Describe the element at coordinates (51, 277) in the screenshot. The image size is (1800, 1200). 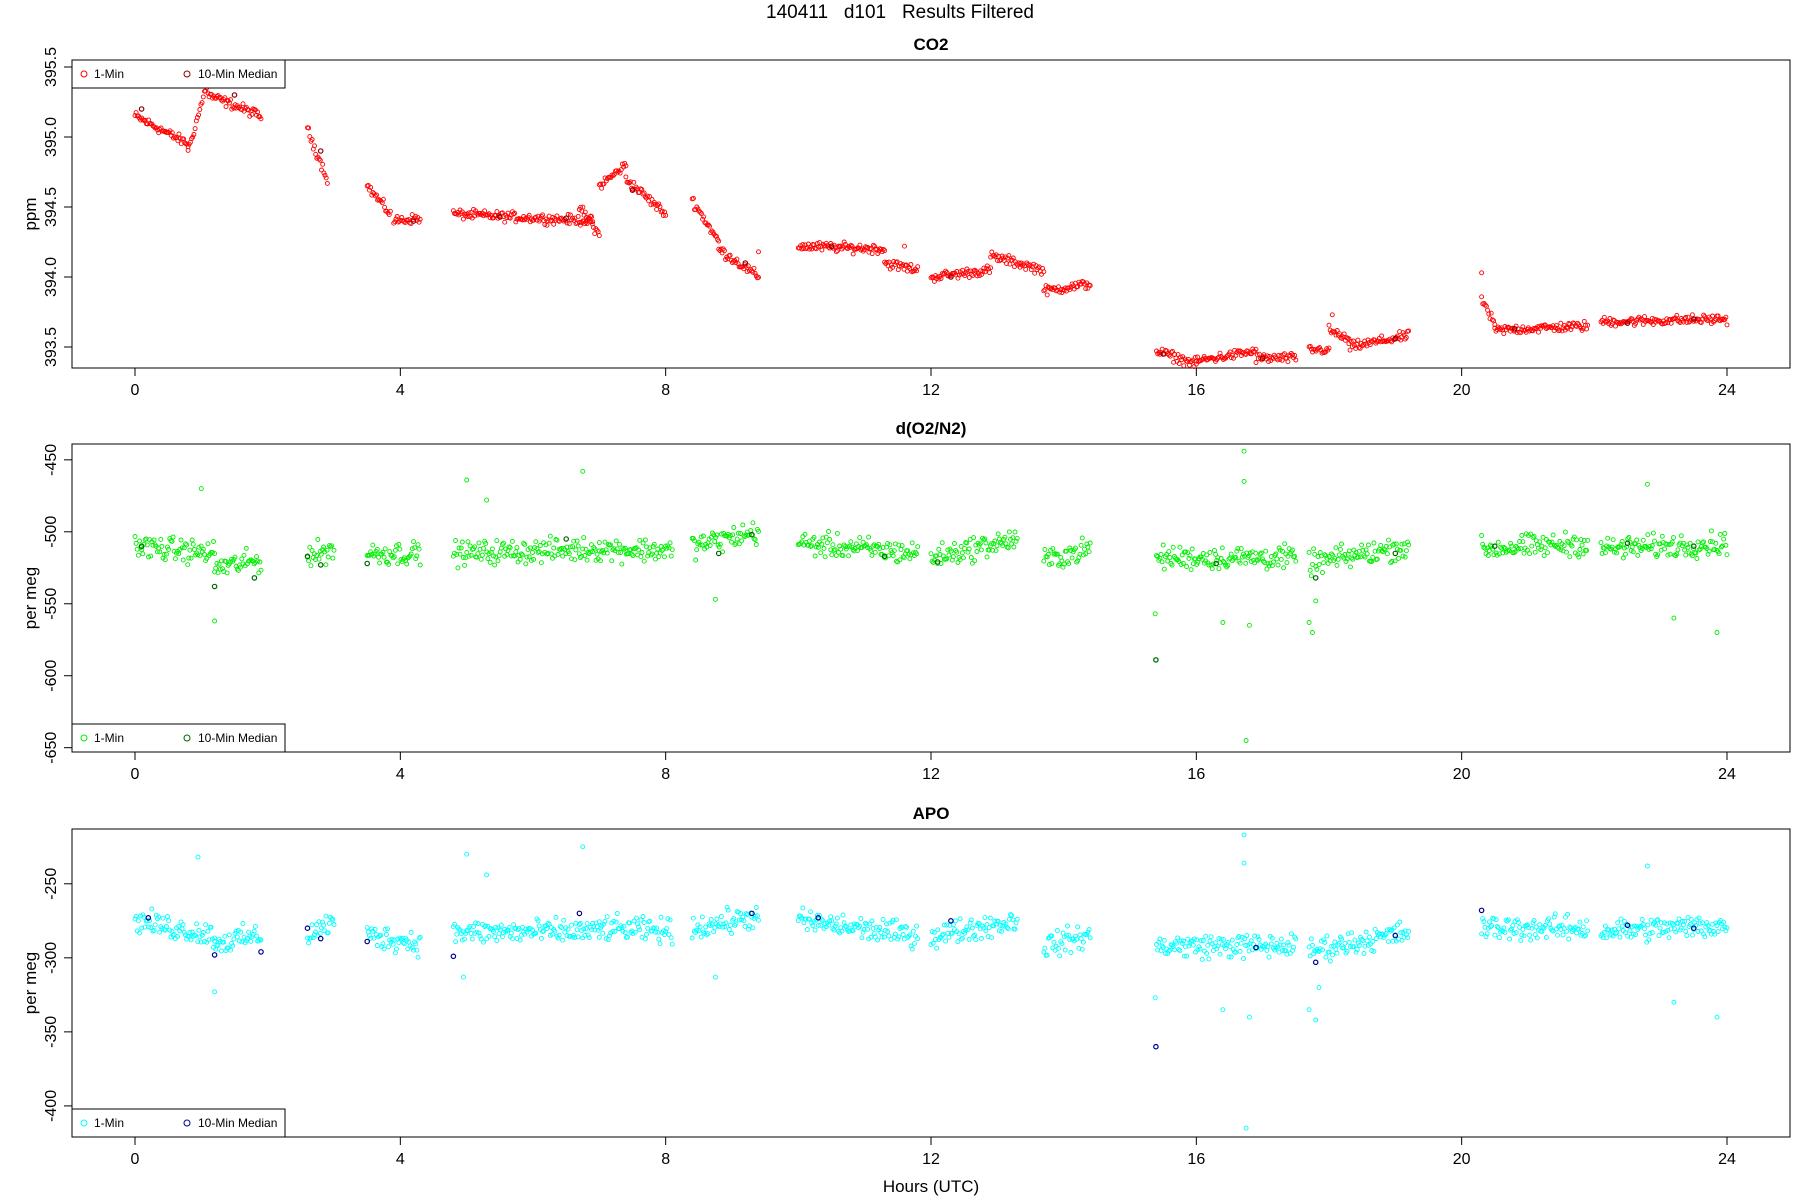
I see `y-tick-label: 394.0` at that location.